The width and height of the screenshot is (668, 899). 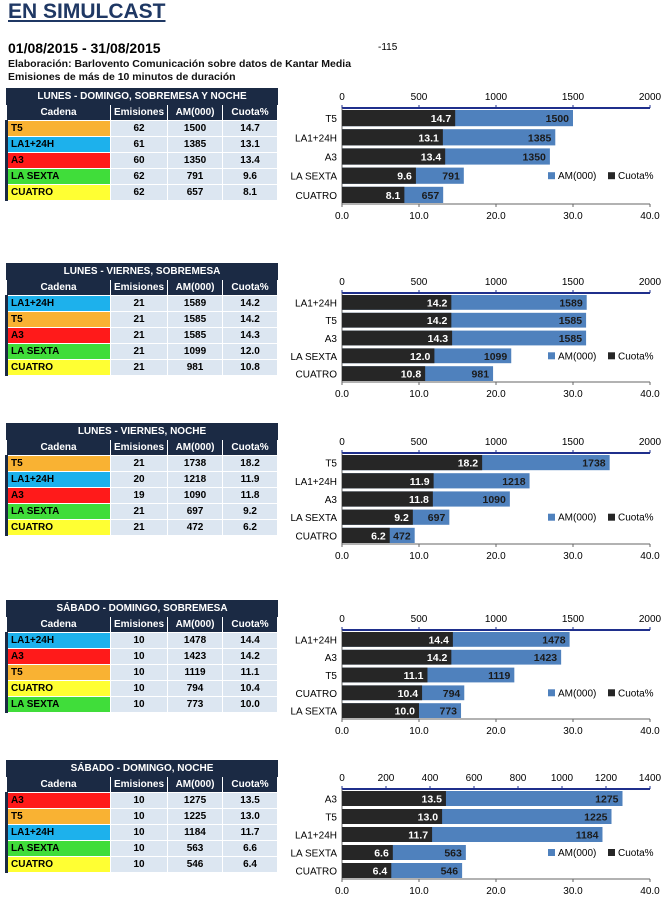 I want to click on am-cell: 1423, so click(x=195, y=656).